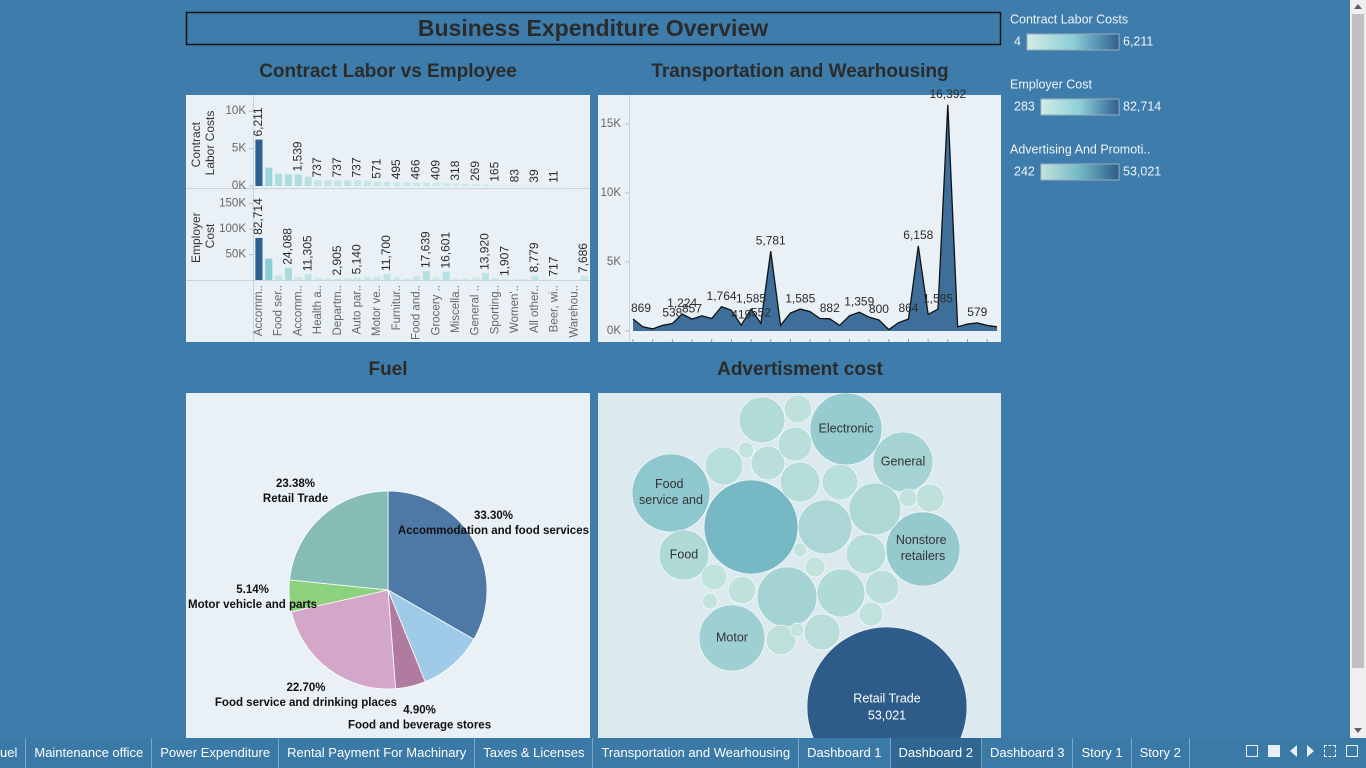 The height and width of the screenshot is (768, 1366). Describe the element at coordinates (288, 246) in the screenshot. I see `data-label: 24,088` at that location.